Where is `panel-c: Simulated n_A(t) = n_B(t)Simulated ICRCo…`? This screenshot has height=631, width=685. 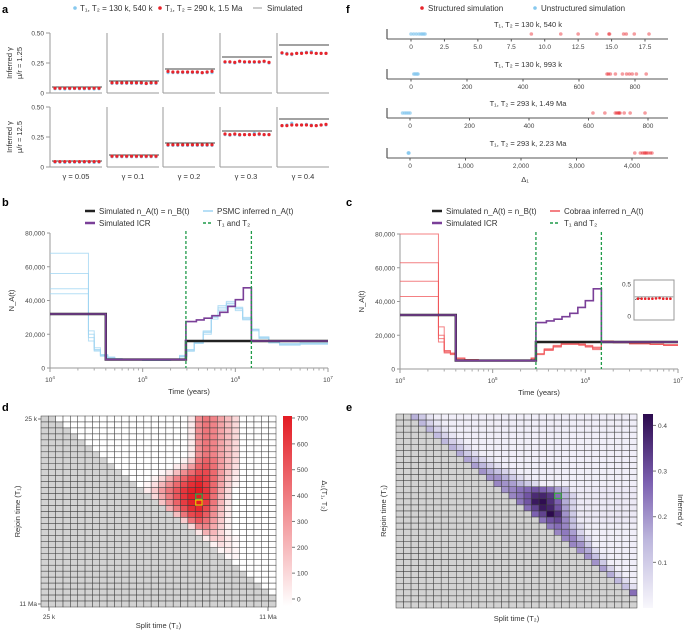
panel-c: Simulated n_A(t) = n_B(t)Simulated ICRCo… is located at coordinates (520, 302).